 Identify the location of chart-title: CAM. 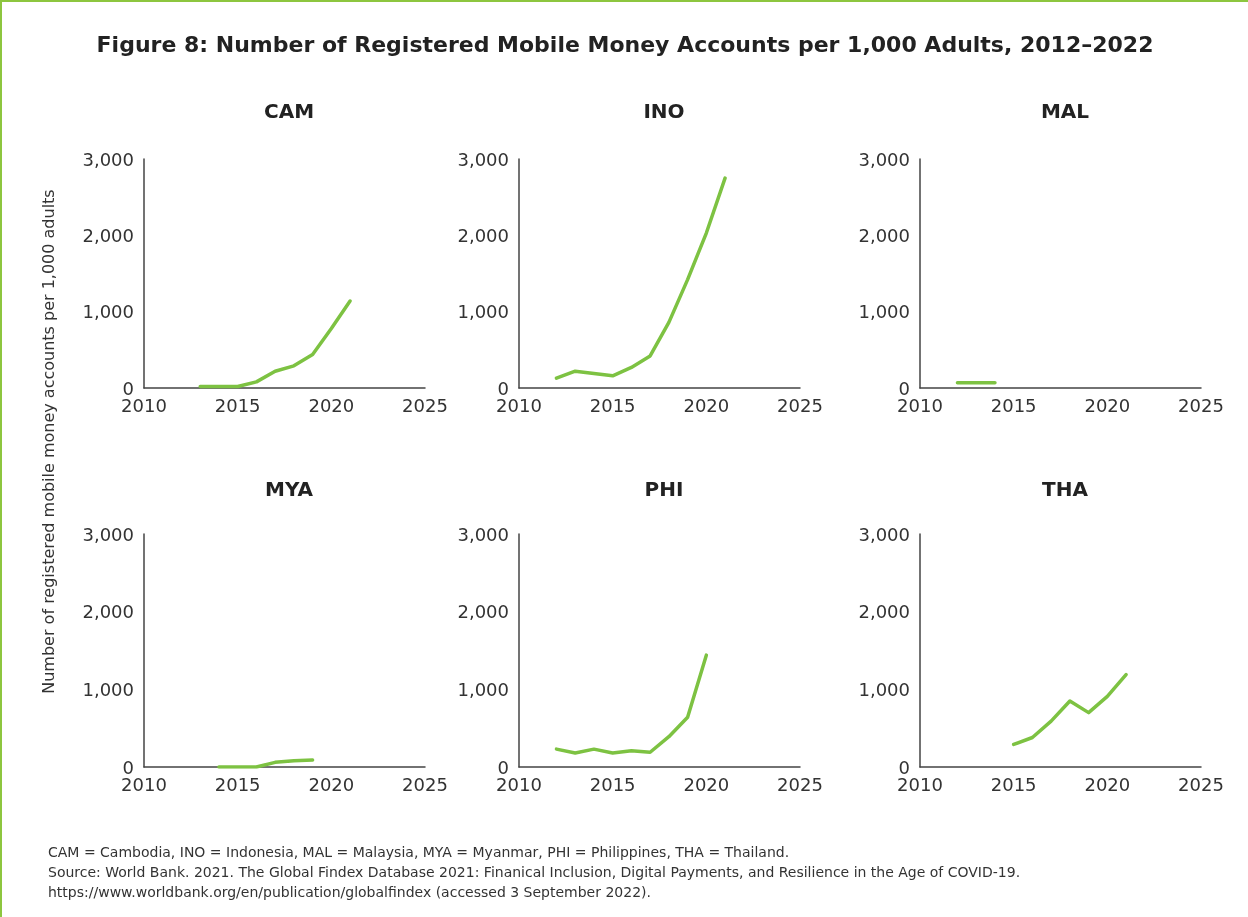
(289, 111).